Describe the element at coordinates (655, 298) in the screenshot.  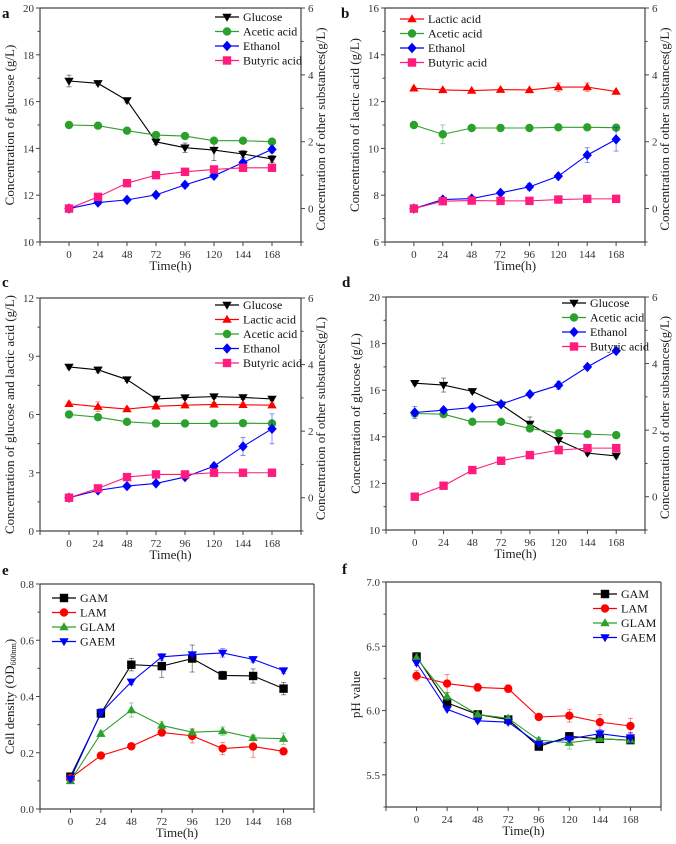
I see `y2-tick-label: 6` at that location.